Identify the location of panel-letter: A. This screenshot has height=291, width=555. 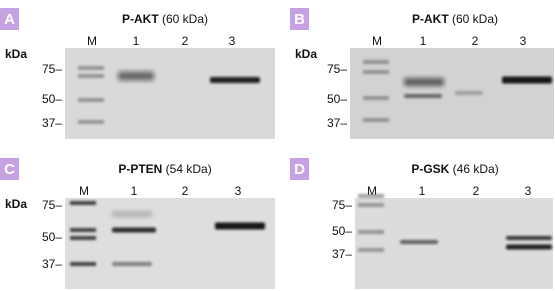
(9, 19).